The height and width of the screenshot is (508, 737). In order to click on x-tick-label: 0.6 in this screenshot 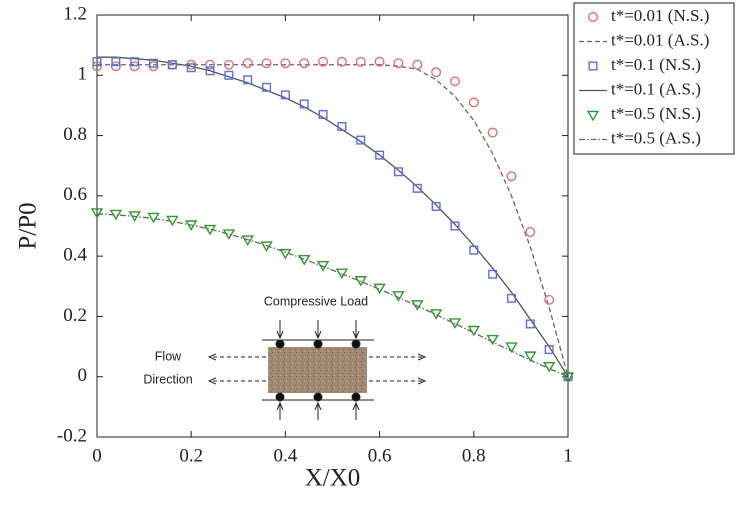, I will do `click(380, 455)`.